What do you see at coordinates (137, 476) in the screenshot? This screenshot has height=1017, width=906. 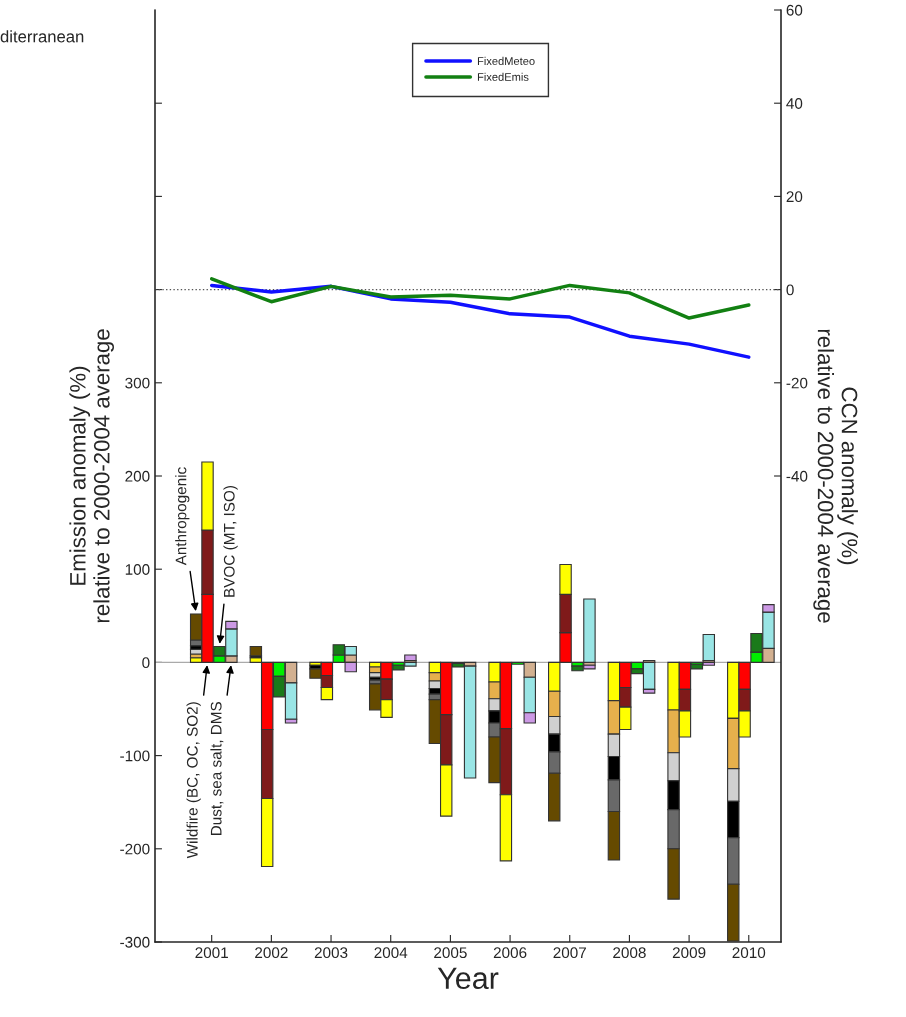 I see `y-tick-label: 200` at bounding box center [137, 476].